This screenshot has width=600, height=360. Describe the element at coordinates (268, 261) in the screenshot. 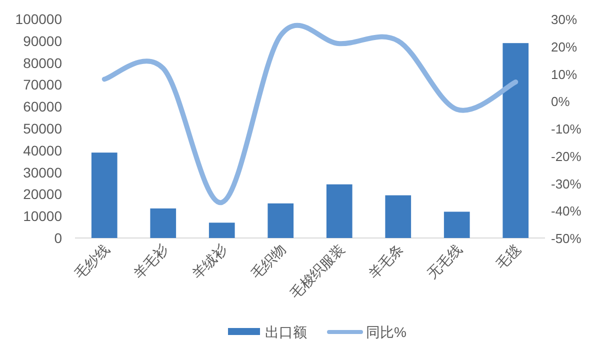

I see `x-tick-label: 毛织物` at that location.